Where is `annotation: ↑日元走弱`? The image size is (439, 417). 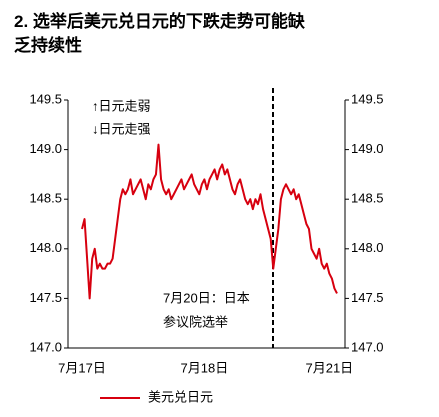 annotation: ↑日元走弱 is located at coordinates (121, 105).